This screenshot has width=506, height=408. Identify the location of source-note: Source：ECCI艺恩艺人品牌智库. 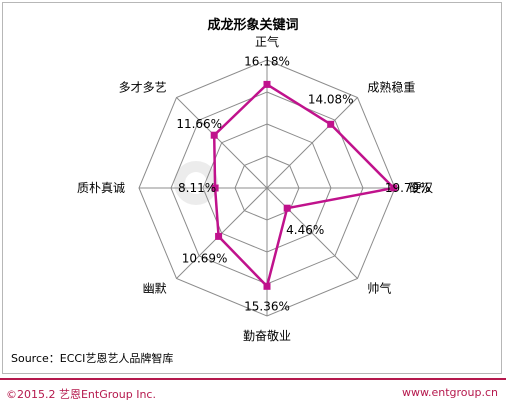
(92, 358).